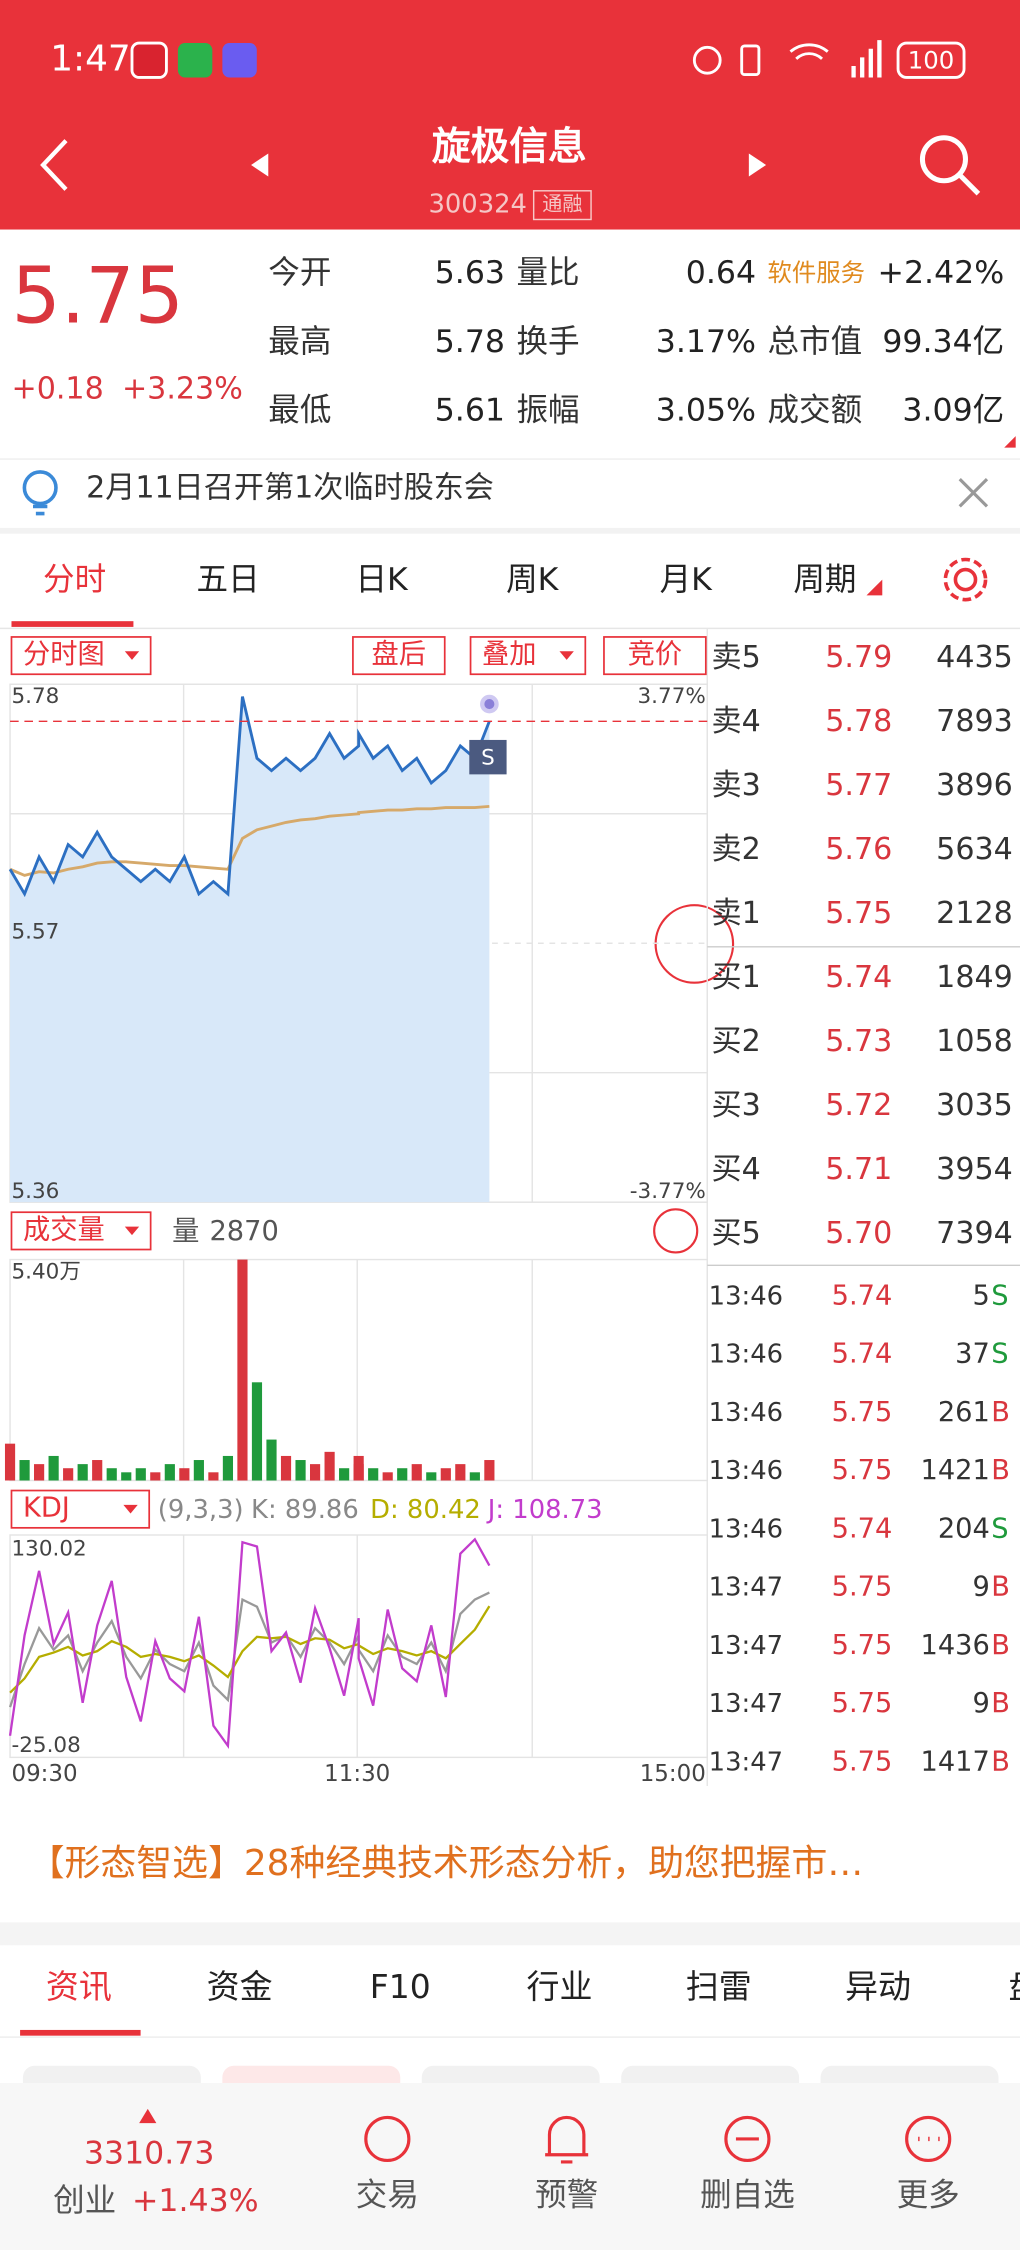 This screenshot has width=1020, height=2250. Describe the element at coordinates (668, 1191) in the screenshot. I see `pct-label: -3.77%` at that location.